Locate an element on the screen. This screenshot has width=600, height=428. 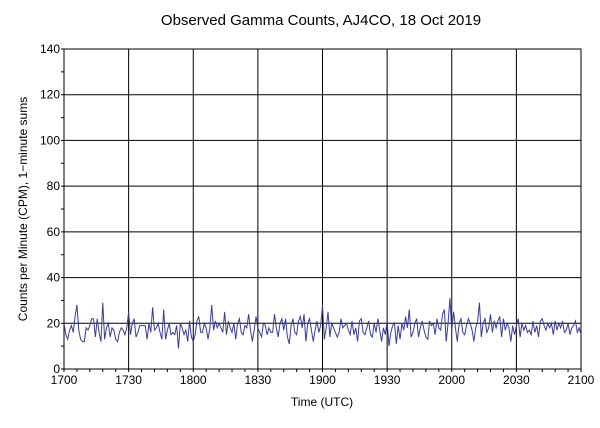
y-tick-label: 0 is located at coordinates (56, 369).